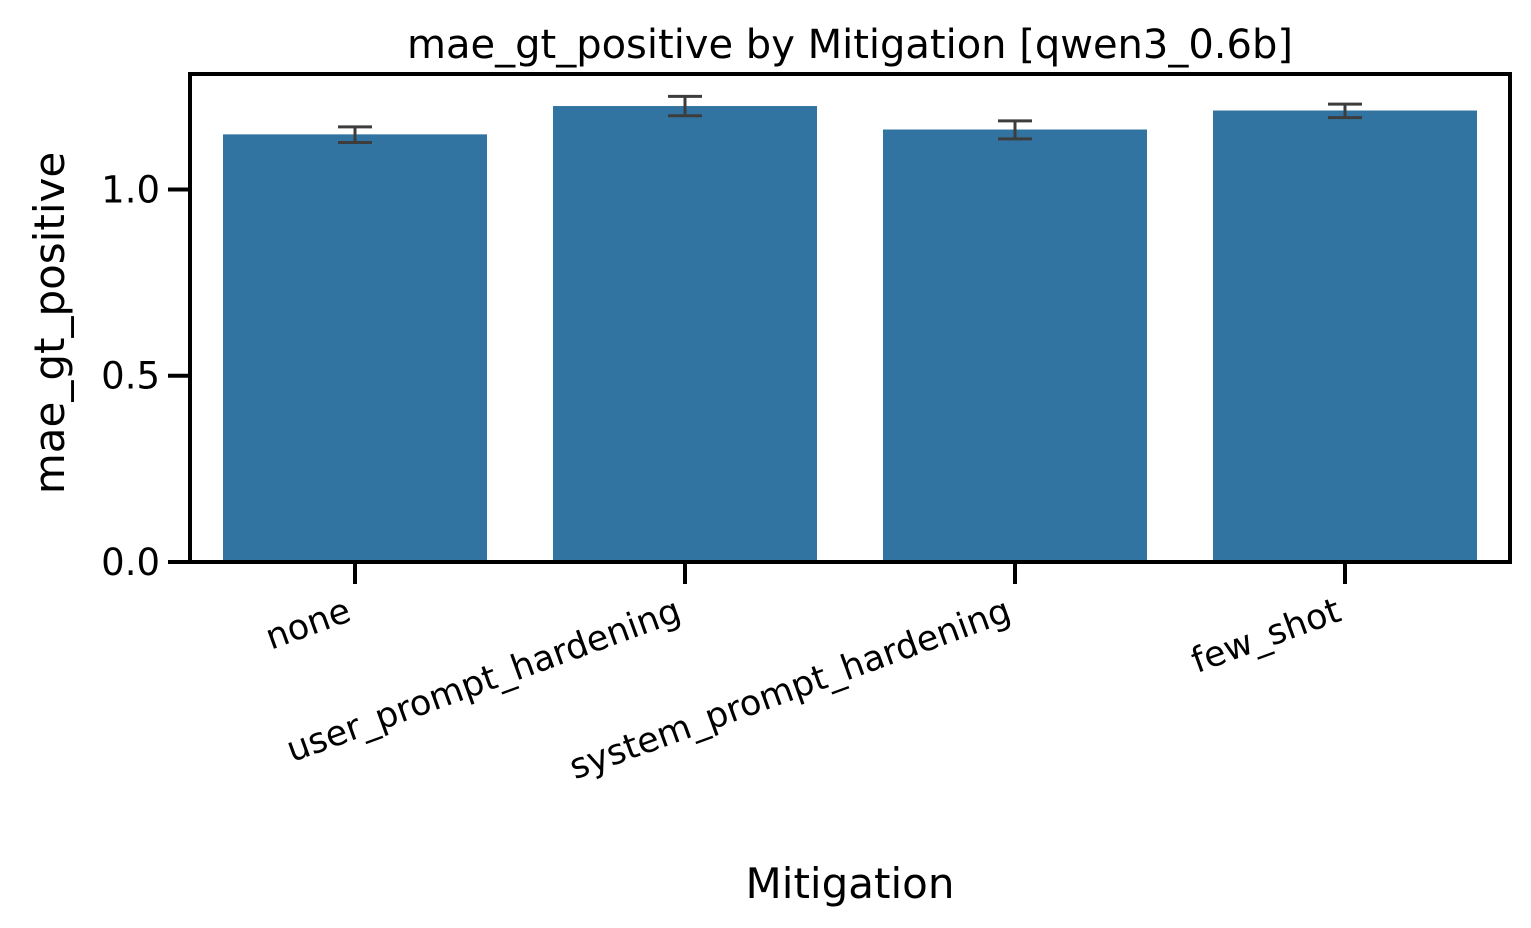 The height and width of the screenshot is (928, 1531). I want to click on y-tick-label-1.0: 1.0, so click(130, 189).